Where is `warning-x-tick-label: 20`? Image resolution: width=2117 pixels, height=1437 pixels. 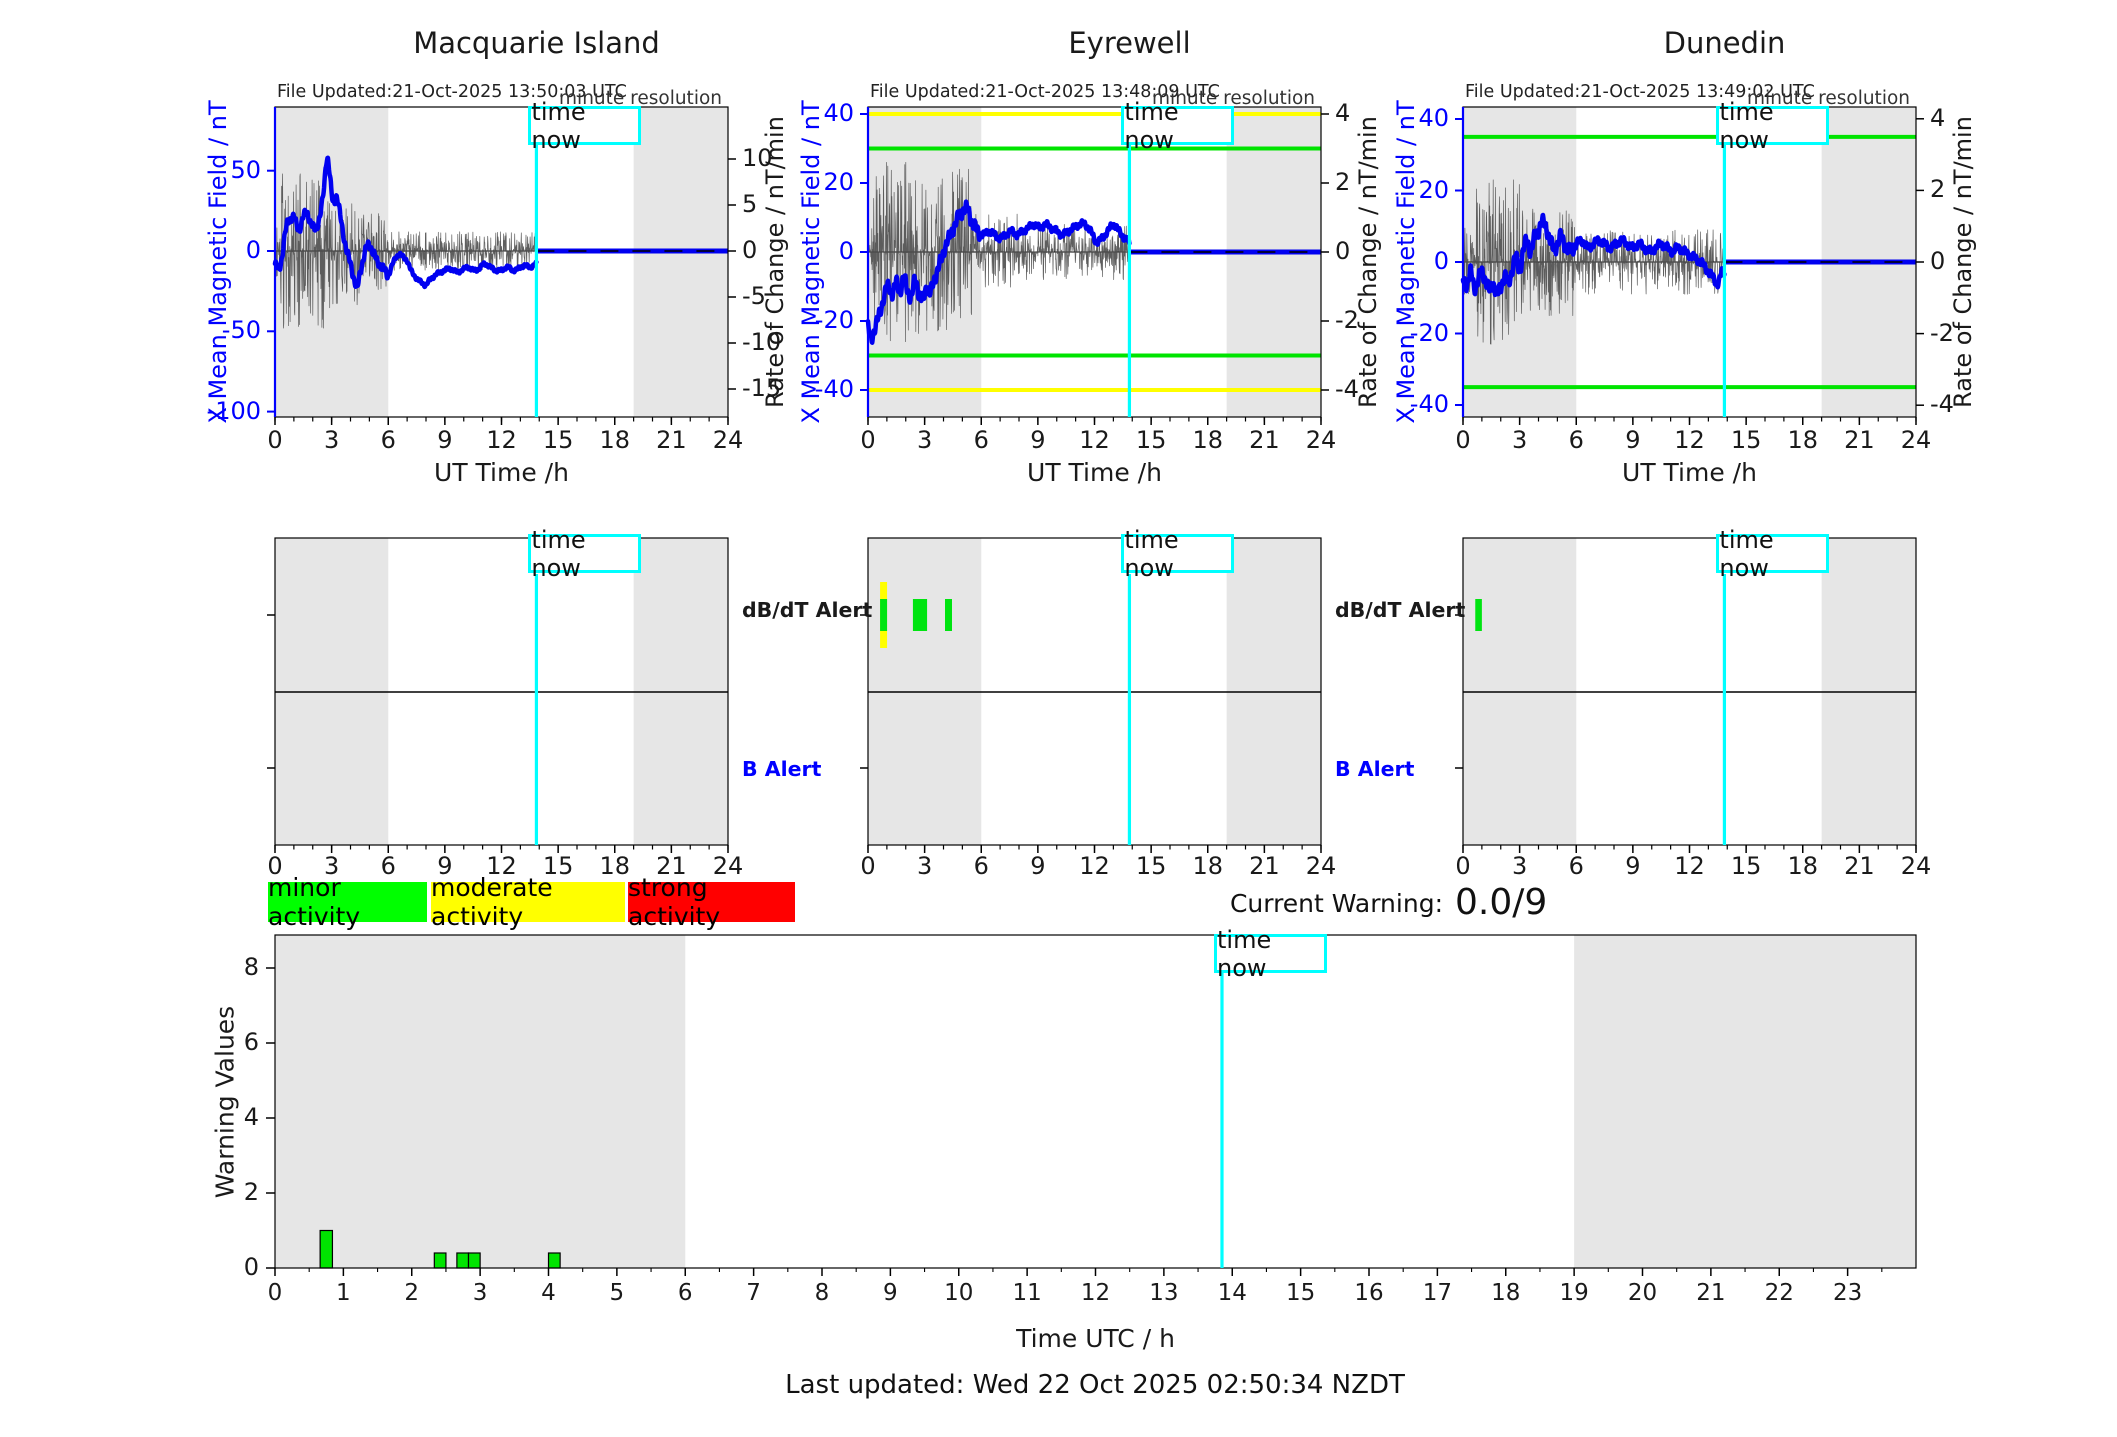
warning-x-tick-label: 20 is located at coordinates (1642, 1293).